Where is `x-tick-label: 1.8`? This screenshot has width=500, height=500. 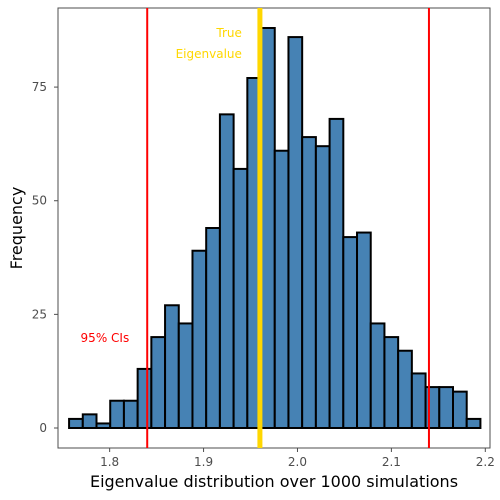 x-tick-label: 1.8 is located at coordinates (109, 462).